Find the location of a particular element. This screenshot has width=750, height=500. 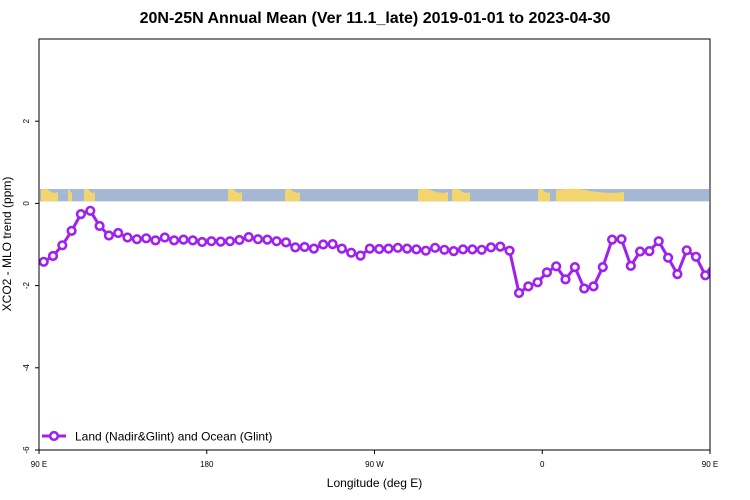

y-tick-label-1: -4 is located at coordinates (26, 368).